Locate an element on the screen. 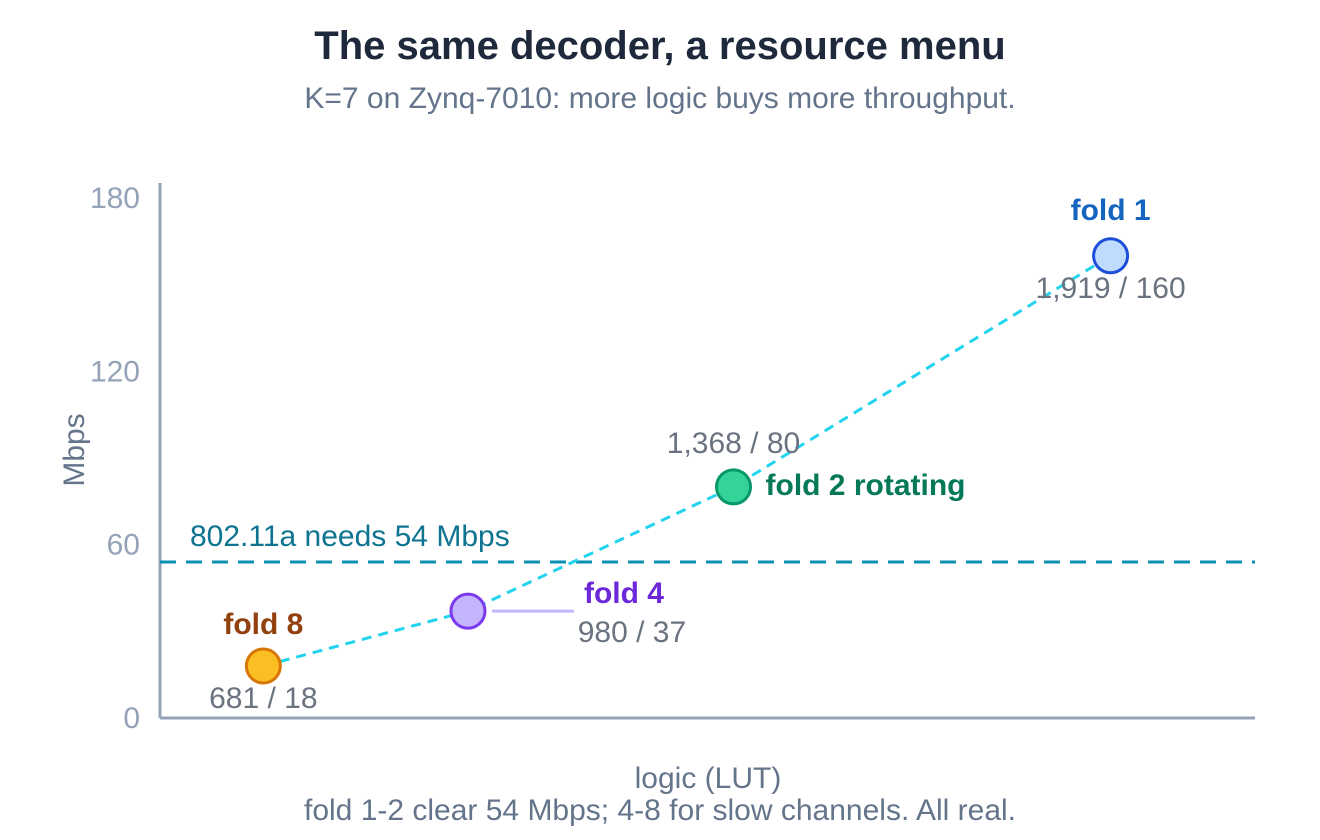 This screenshot has height=840, width=1320. y-tick-label: 180 is located at coordinates (115, 198).